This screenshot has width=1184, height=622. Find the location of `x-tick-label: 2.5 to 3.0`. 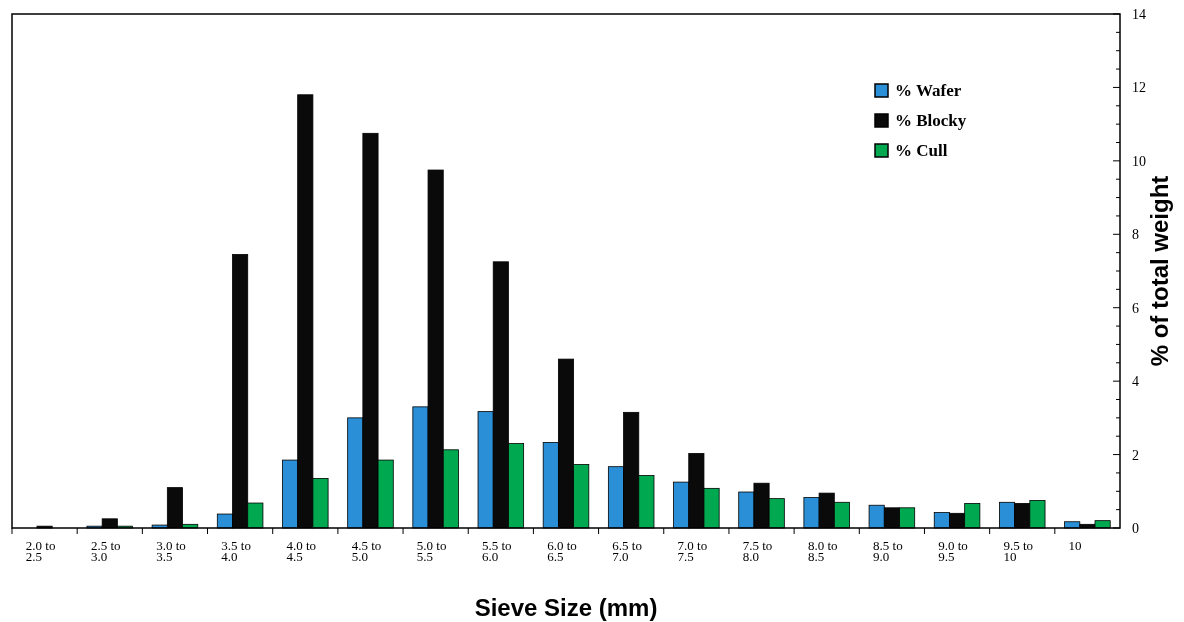

x-tick-label: 2.5 to 3.0 is located at coordinates (105, 551).